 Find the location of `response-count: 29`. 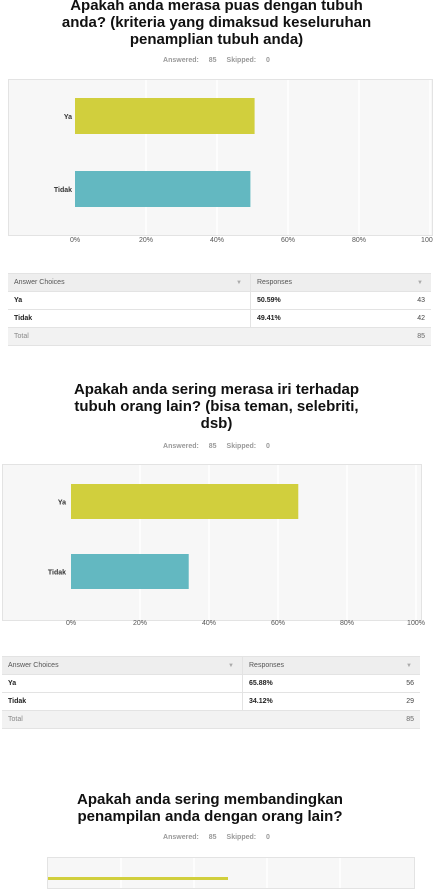

response-count: 29 is located at coordinates (388, 701).